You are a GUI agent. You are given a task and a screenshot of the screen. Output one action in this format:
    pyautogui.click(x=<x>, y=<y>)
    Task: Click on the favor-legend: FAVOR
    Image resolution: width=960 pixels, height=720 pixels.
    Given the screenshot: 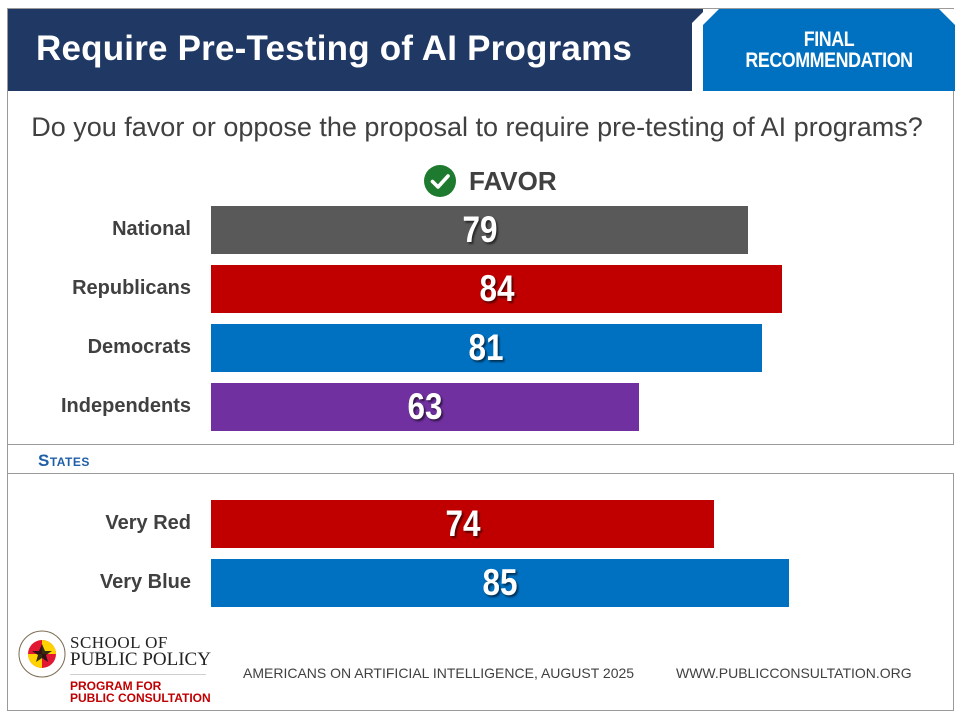 What is the action you would take?
    pyautogui.click(x=490, y=181)
    